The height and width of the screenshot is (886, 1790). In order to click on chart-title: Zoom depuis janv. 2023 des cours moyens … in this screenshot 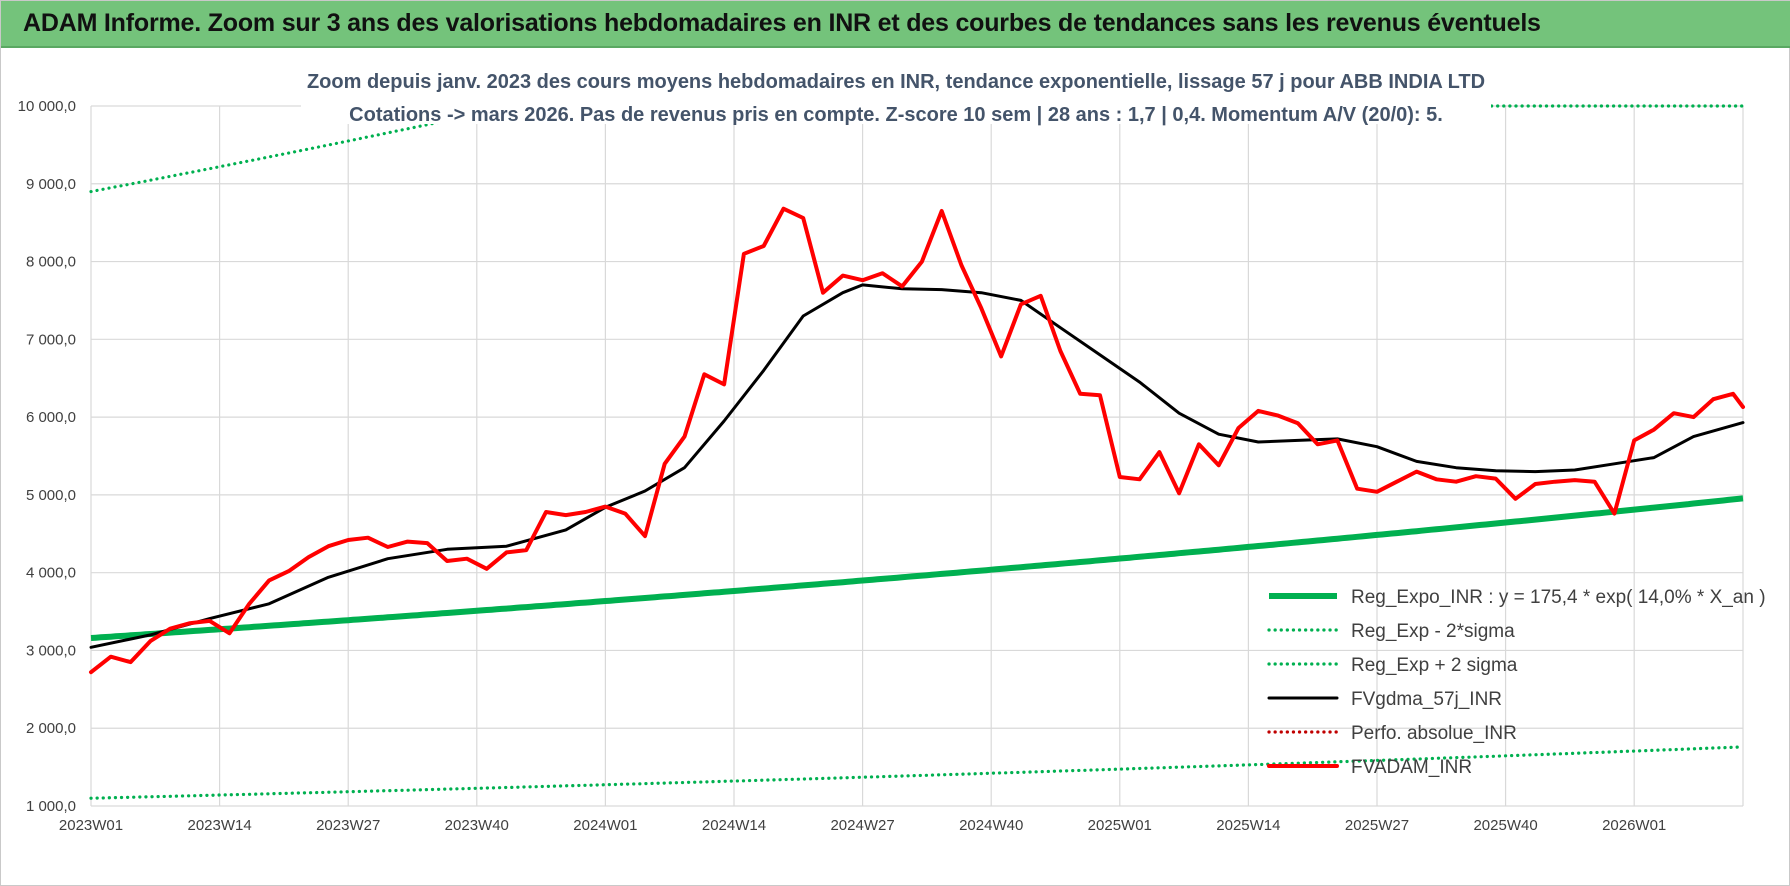, I will do `click(896, 82)`.